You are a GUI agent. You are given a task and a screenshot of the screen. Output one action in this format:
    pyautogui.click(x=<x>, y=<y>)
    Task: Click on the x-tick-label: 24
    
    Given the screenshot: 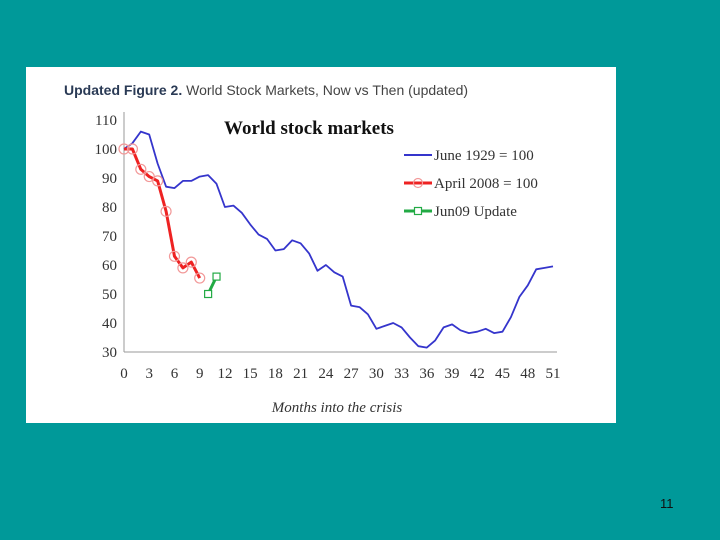 What is the action you would take?
    pyautogui.click(x=326, y=374)
    